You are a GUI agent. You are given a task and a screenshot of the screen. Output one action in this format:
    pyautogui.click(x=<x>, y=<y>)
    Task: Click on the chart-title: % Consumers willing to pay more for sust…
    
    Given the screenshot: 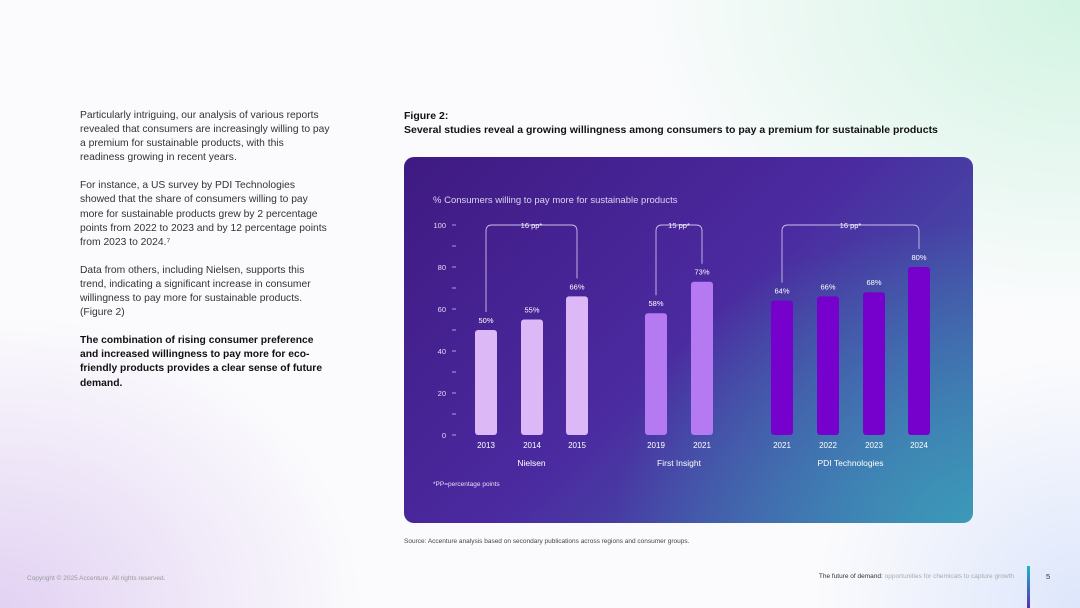 What is the action you would take?
    pyautogui.click(x=555, y=200)
    